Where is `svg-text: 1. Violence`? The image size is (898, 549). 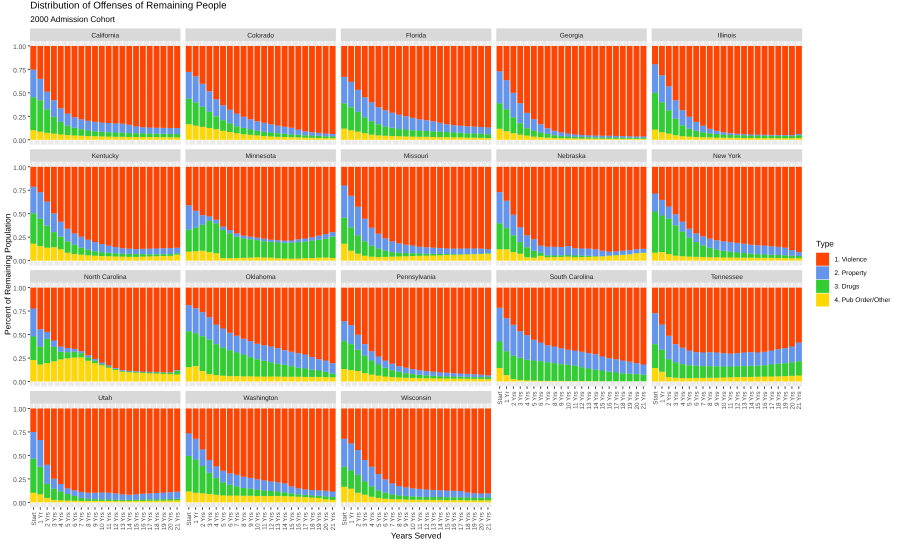
svg-text: 1. Violence is located at coordinates (850, 259).